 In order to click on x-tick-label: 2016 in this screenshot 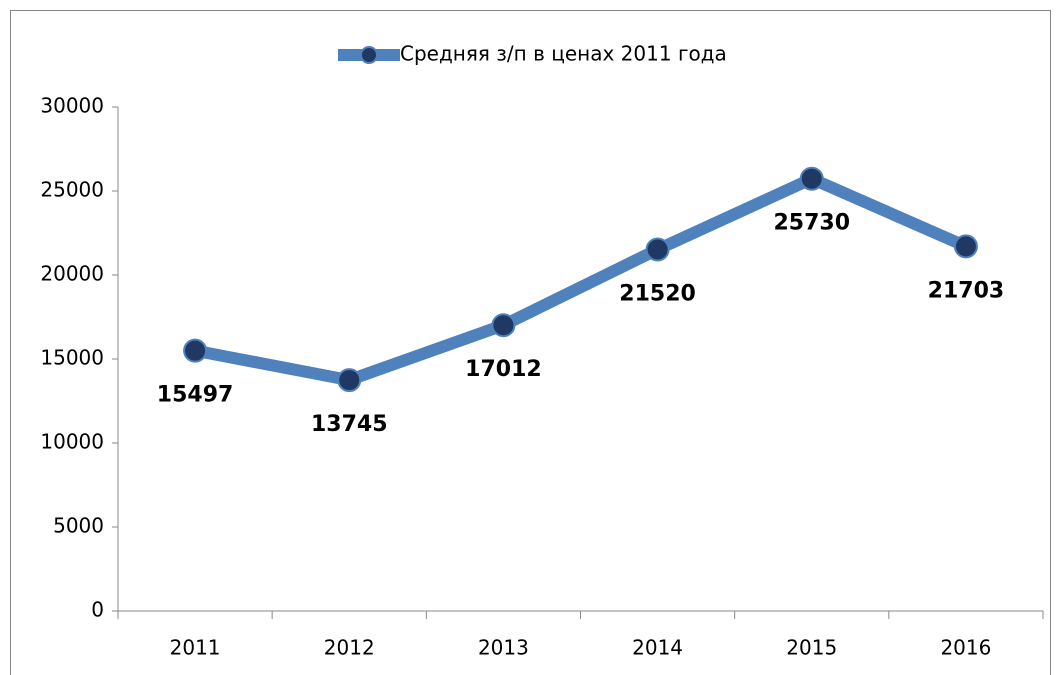, I will do `click(965, 648)`.